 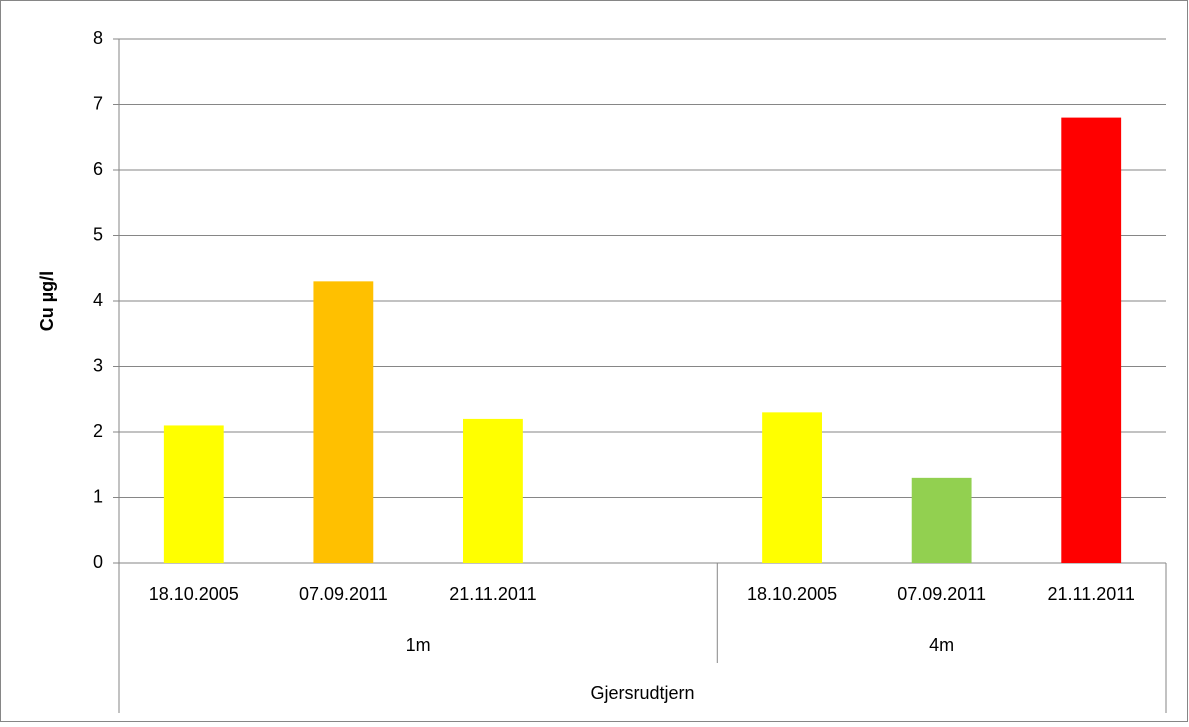 What do you see at coordinates (418, 645) in the screenshot?
I see `group-label: 1m` at bounding box center [418, 645].